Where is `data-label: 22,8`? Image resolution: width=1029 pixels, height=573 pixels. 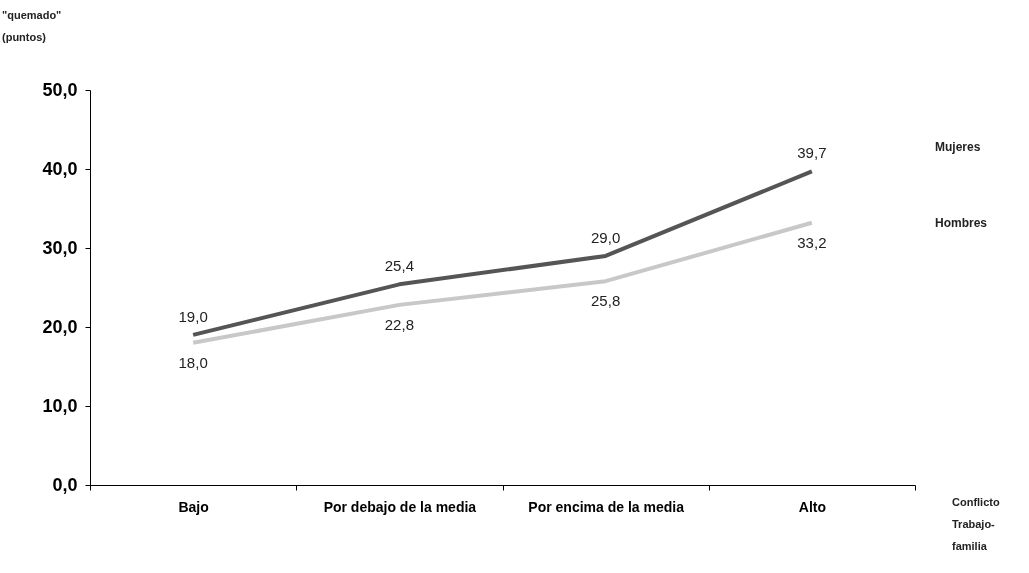 data-label: 22,8 is located at coordinates (399, 324).